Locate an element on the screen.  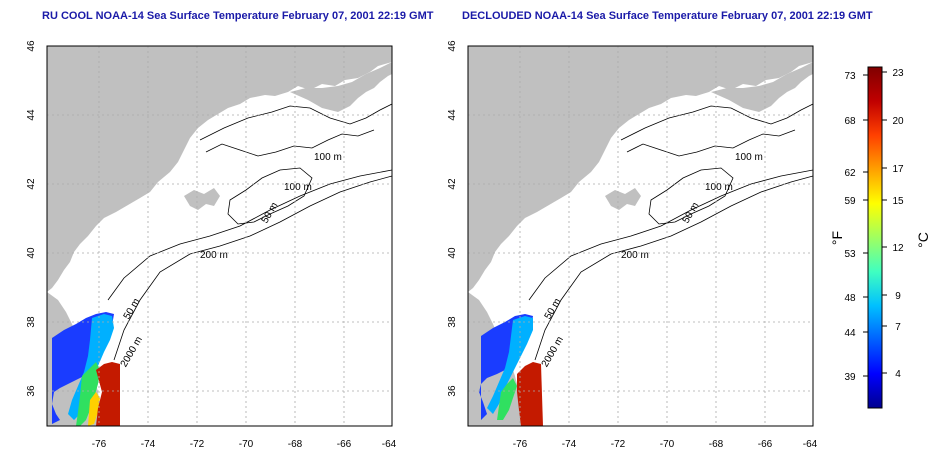
right-contour-50m is located at coordinates (691, 196).